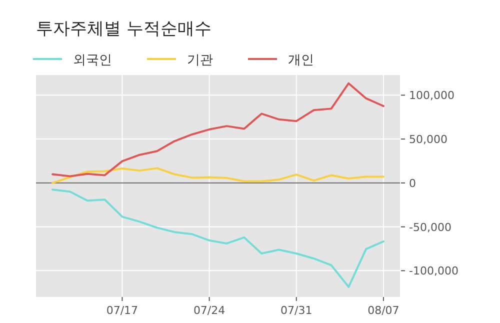 The height and width of the screenshot is (323, 500). Describe the element at coordinates (430, 227) in the screenshot. I see `y-tick-label: -50,000` at that location.